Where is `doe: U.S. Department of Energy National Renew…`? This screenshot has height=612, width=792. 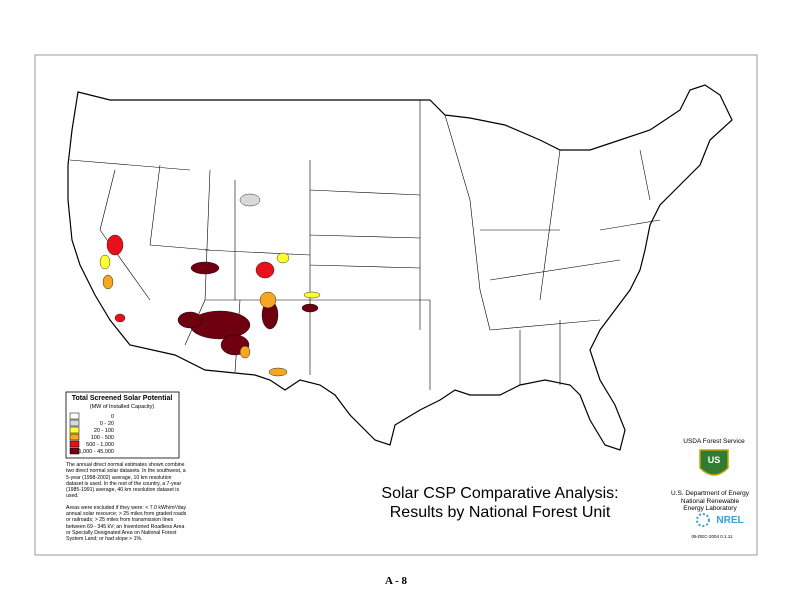 doe: U.S. Department of Energy National Renew… is located at coordinates (710, 501).